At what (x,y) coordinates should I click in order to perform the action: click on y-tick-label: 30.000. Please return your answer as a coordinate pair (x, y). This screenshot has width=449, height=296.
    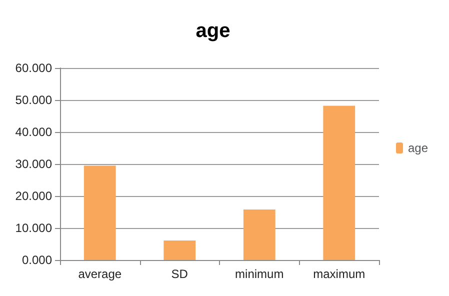
    Looking at the image, I should click on (33, 164).